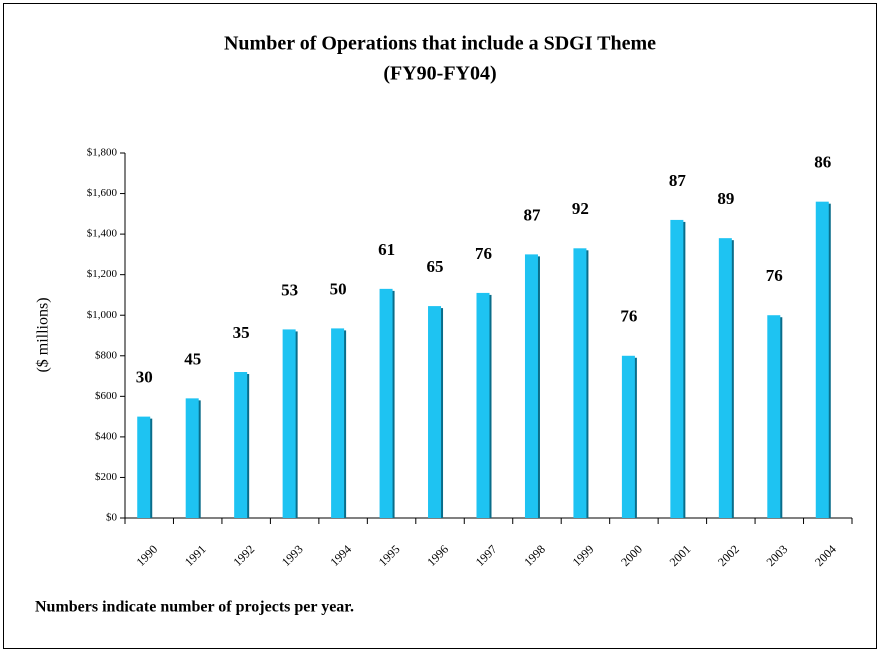 The height and width of the screenshot is (652, 880). Describe the element at coordinates (43, 334) in the screenshot. I see `y-axis-label: ($ millions)` at that location.